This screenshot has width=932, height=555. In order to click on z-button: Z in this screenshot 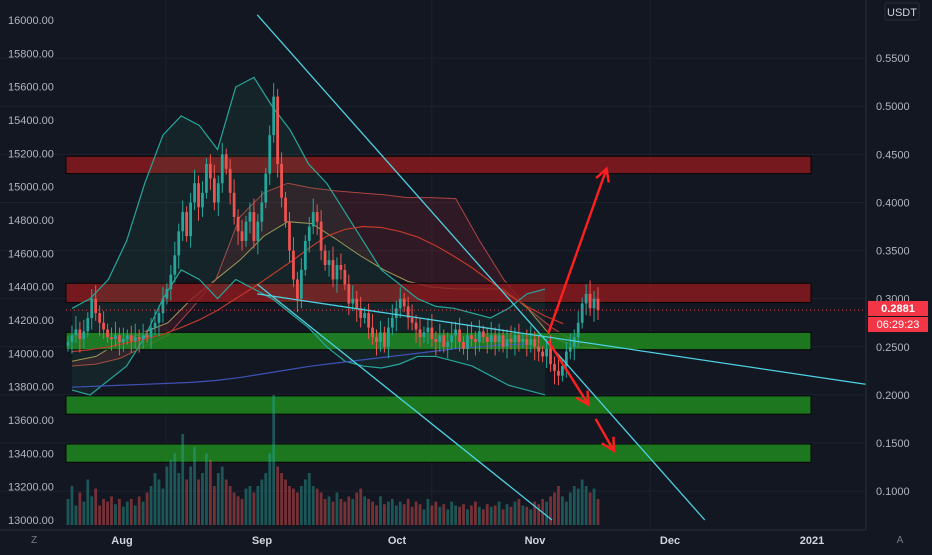, I will do `click(34, 540)`.